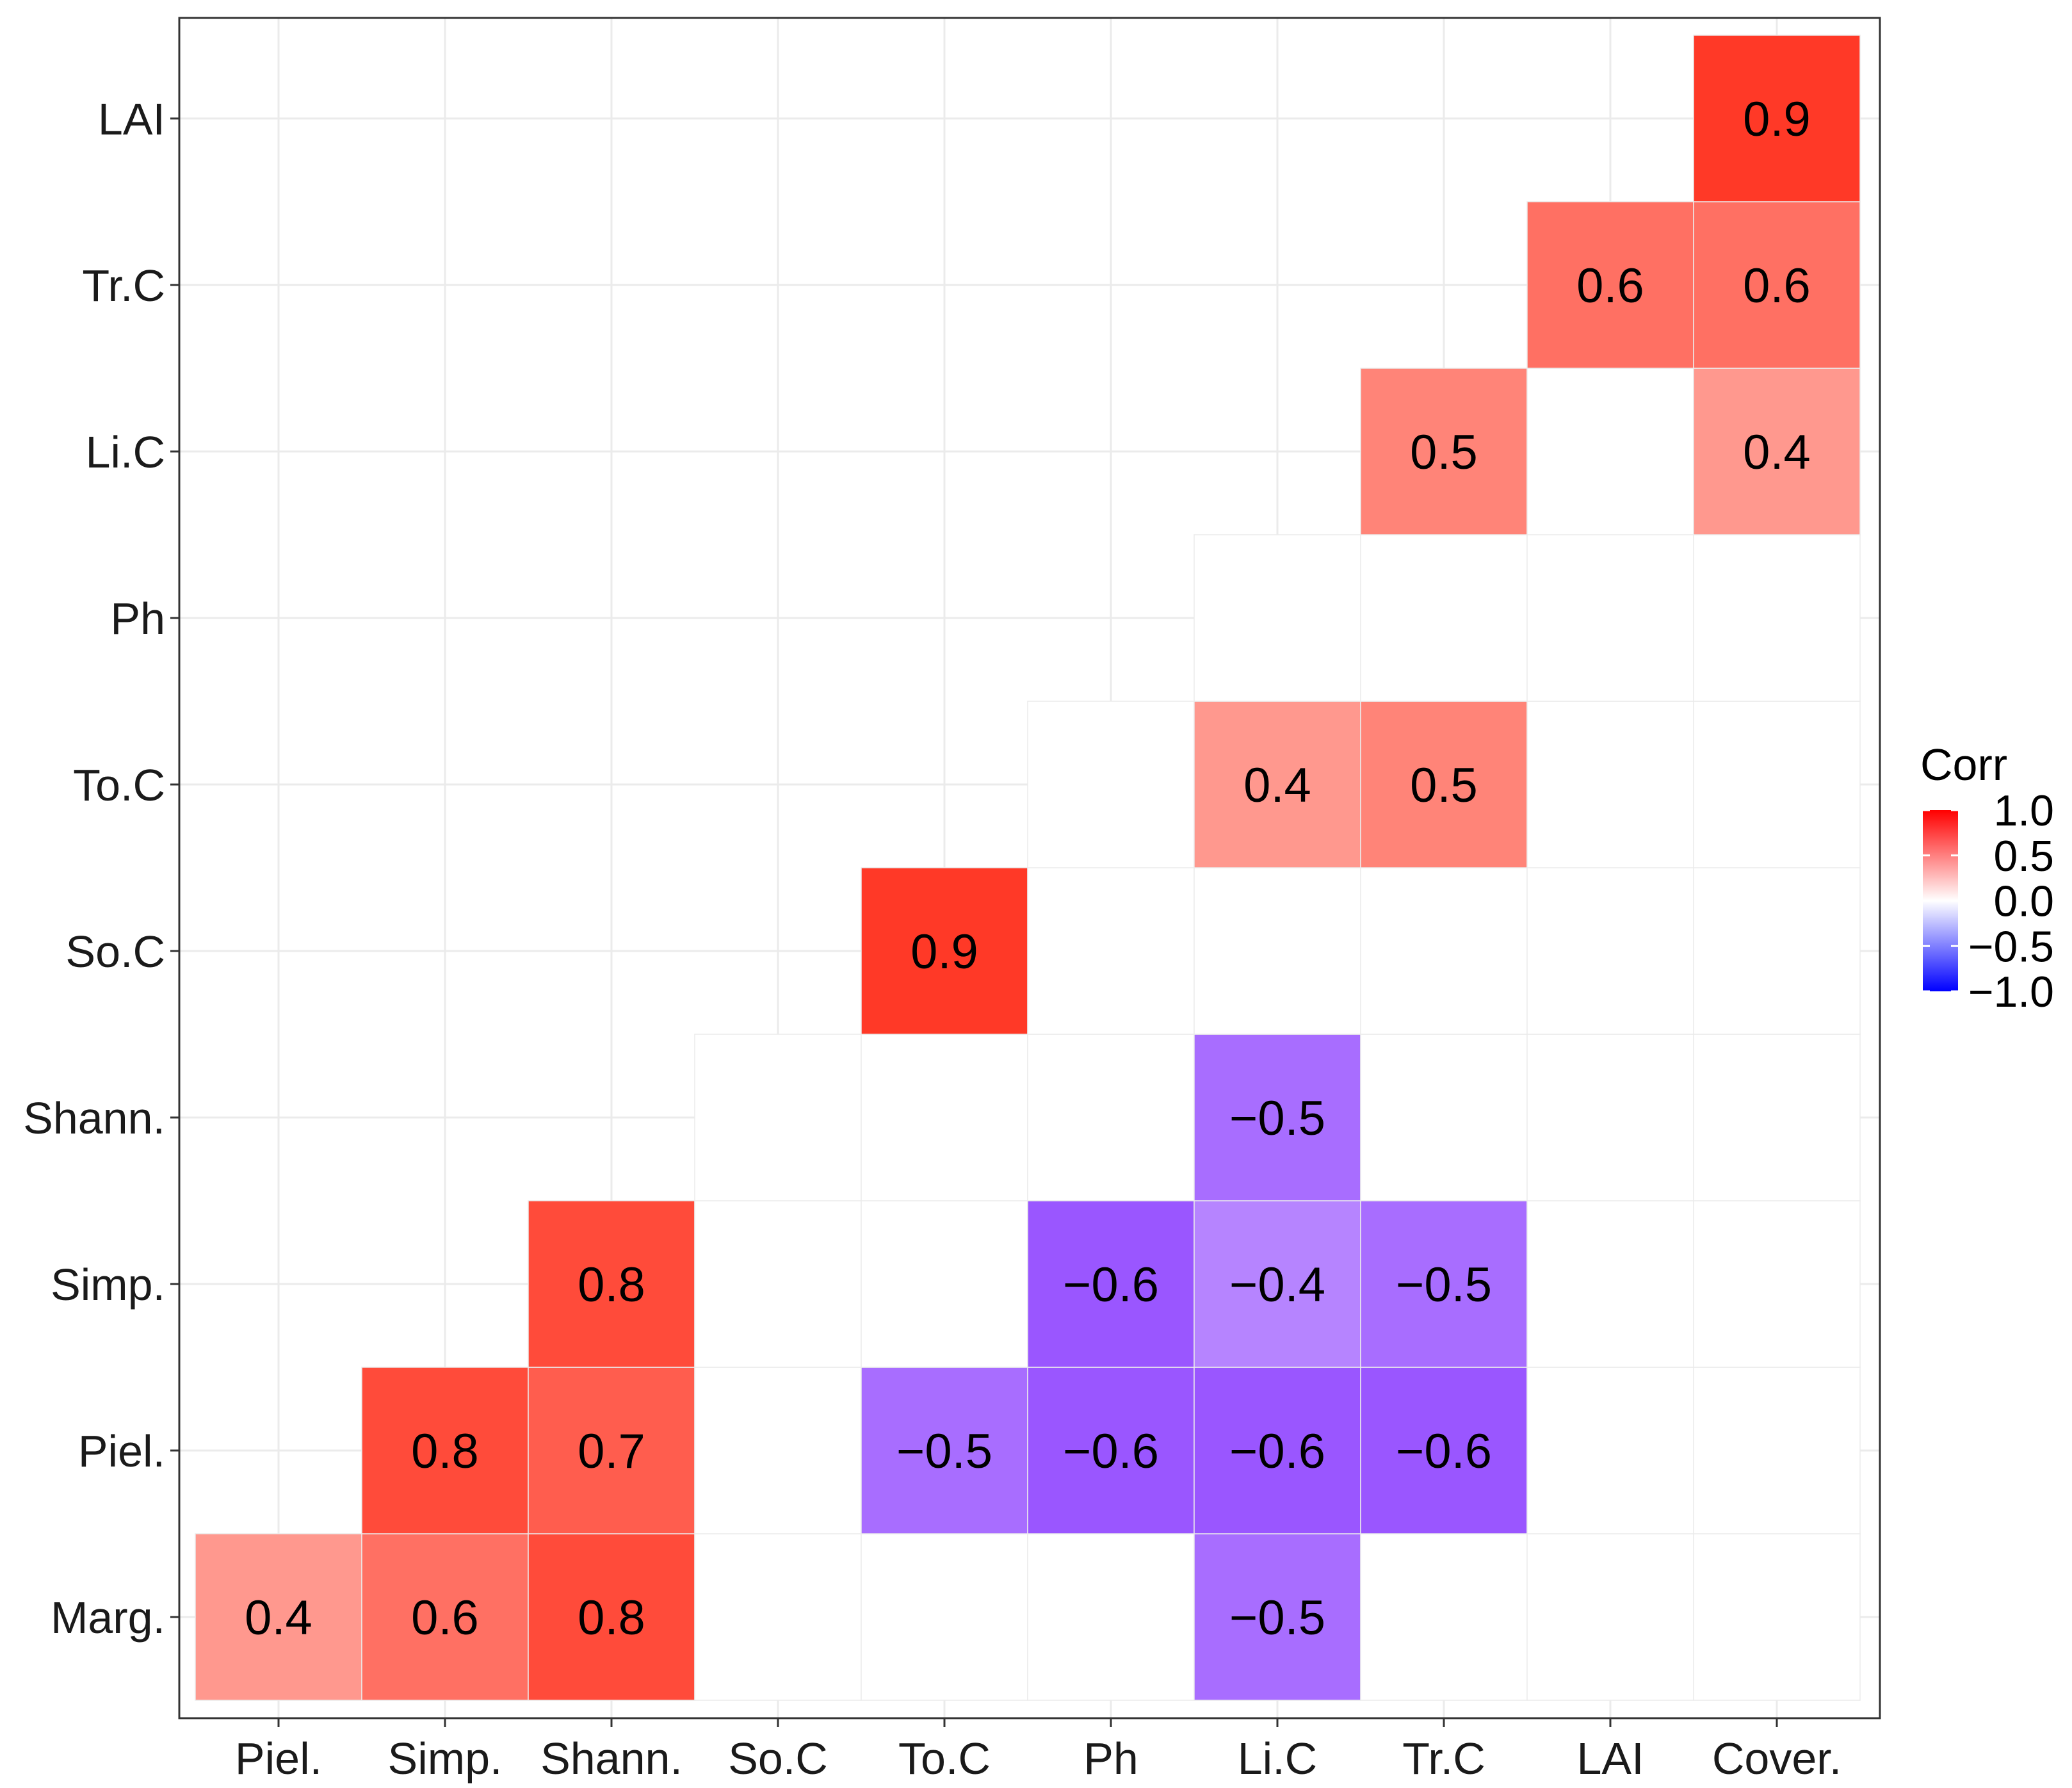  What do you see at coordinates (2024, 810) in the screenshot?
I see `legend-tick-label: 1.0` at bounding box center [2024, 810].